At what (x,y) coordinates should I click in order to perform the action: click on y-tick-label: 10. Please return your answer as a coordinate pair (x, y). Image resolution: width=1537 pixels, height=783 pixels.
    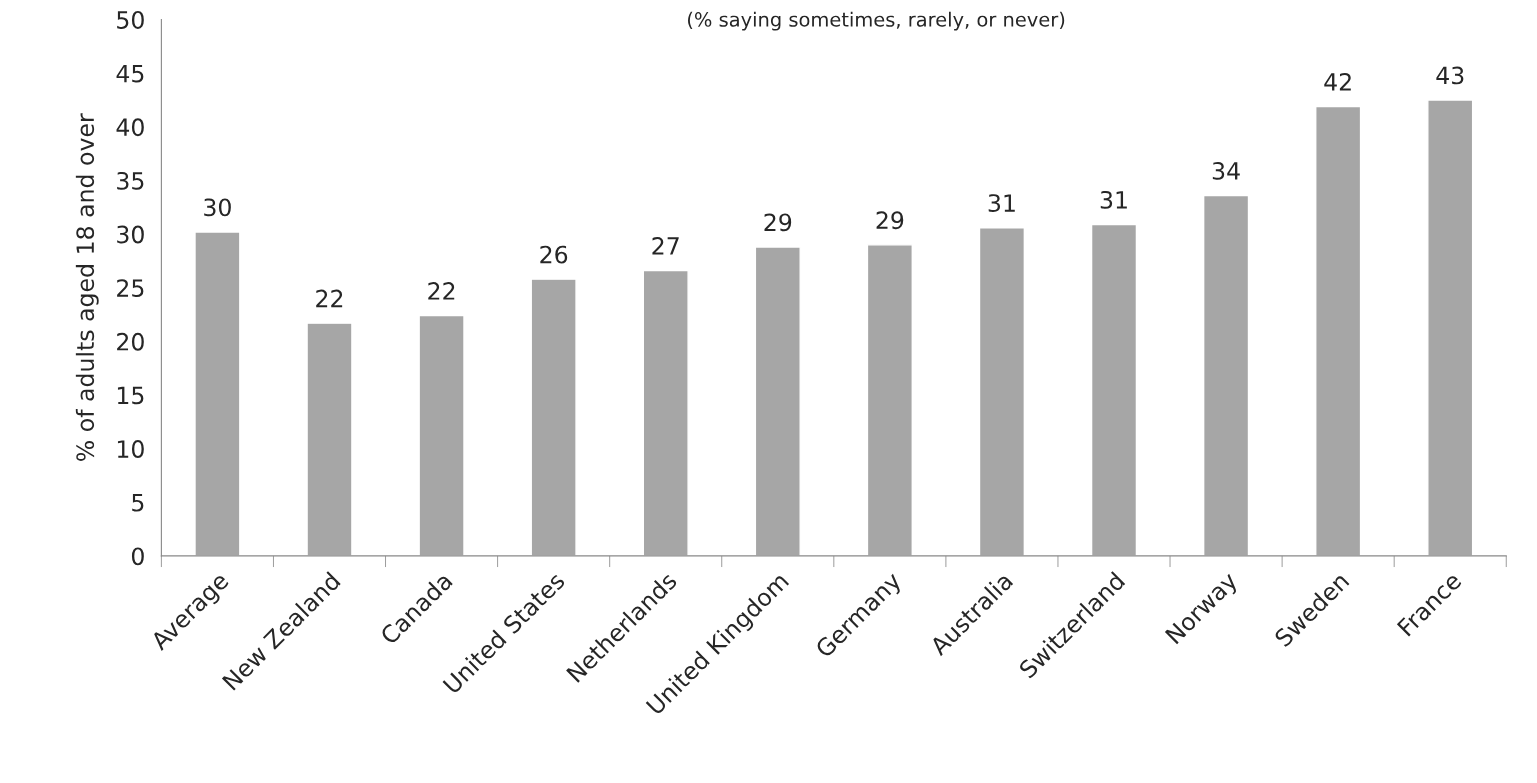
    Looking at the image, I should click on (130, 449).